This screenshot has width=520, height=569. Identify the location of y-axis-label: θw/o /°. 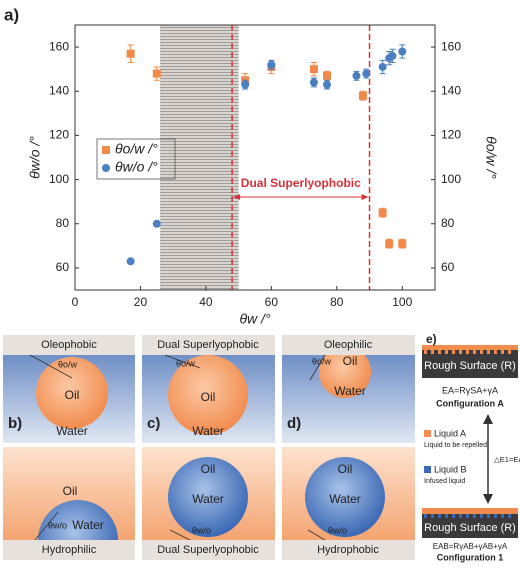
(35, 157).